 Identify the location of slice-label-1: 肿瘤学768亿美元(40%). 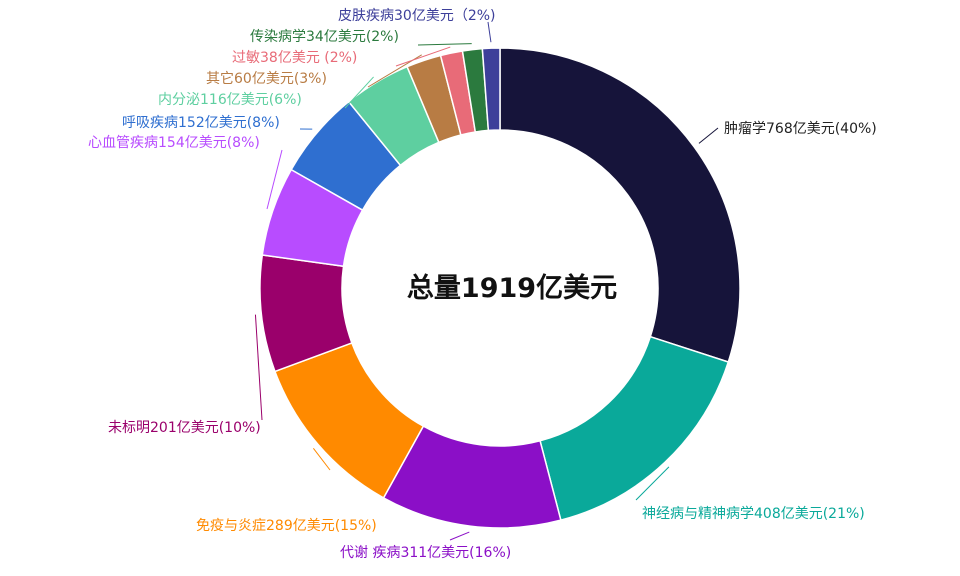
(800, 128).